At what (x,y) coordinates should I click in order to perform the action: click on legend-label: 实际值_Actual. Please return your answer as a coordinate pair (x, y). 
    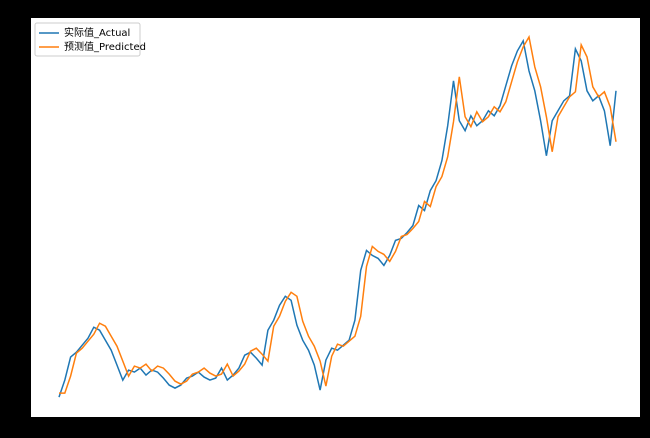
    Looking at the image, I should click on (97, 32).